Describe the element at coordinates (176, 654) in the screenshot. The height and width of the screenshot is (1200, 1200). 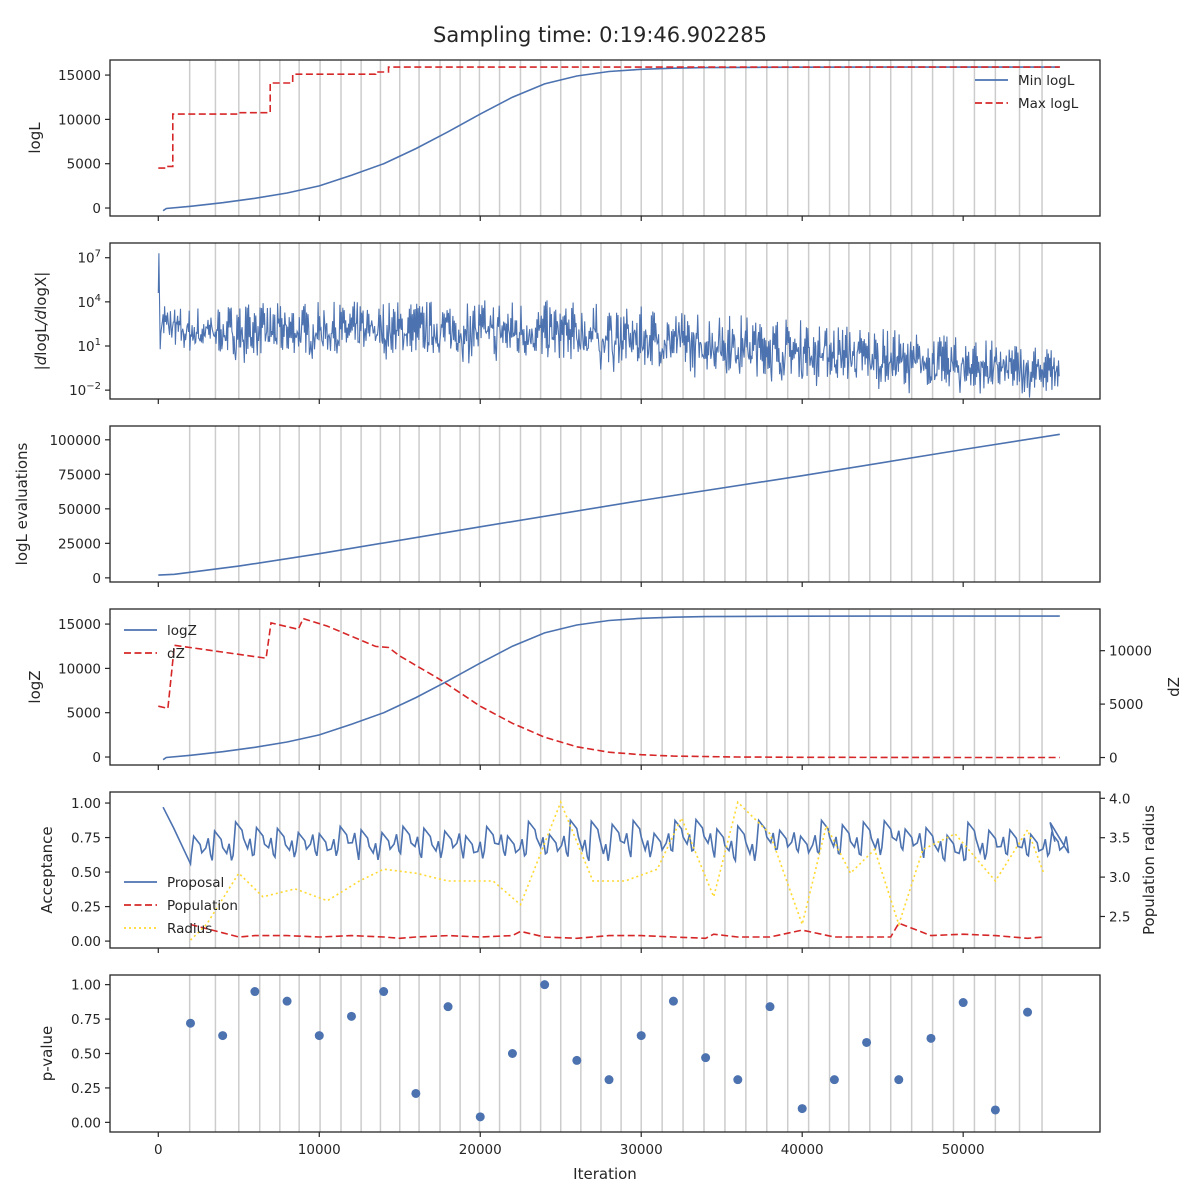
I see `legend-label: dZ` at that location.